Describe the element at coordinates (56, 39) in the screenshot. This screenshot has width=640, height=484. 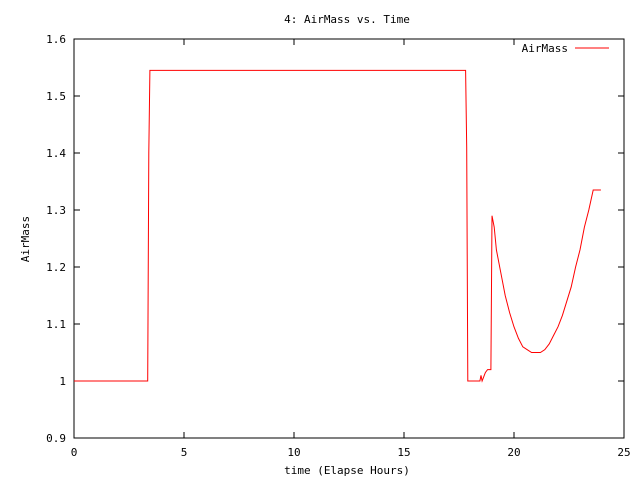
I see `y-tick-label: 1.6` at that location.